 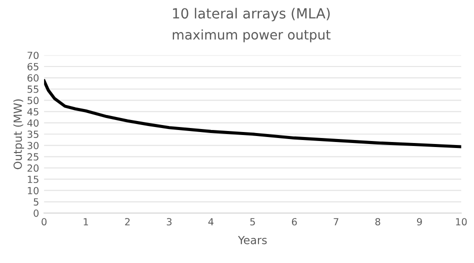 I want to click on y-tick-label: 40, so click(x=33, y=123).